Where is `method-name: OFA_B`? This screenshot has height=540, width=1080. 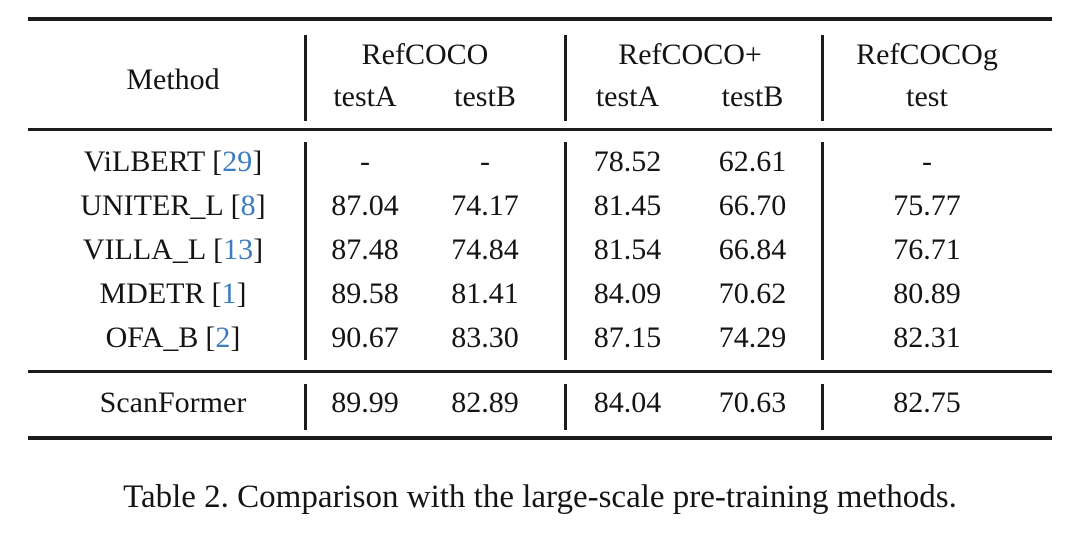
method-name: OFA_B is located at coordinates (152, 337).